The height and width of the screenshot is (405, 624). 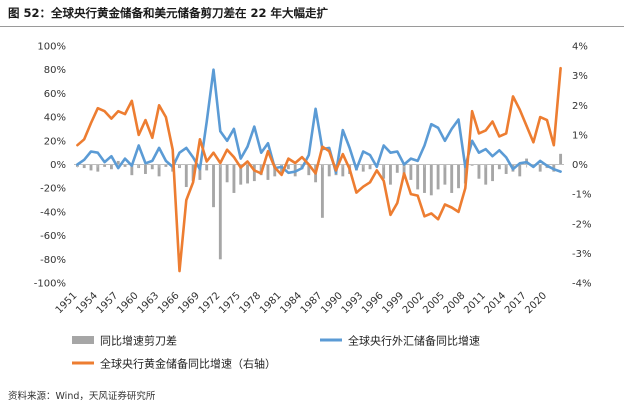 What do you see at coordinates (210, 303) in the screenshot?
I see `x-axis-tick-label: 1972` at bounding box center [210, 303].